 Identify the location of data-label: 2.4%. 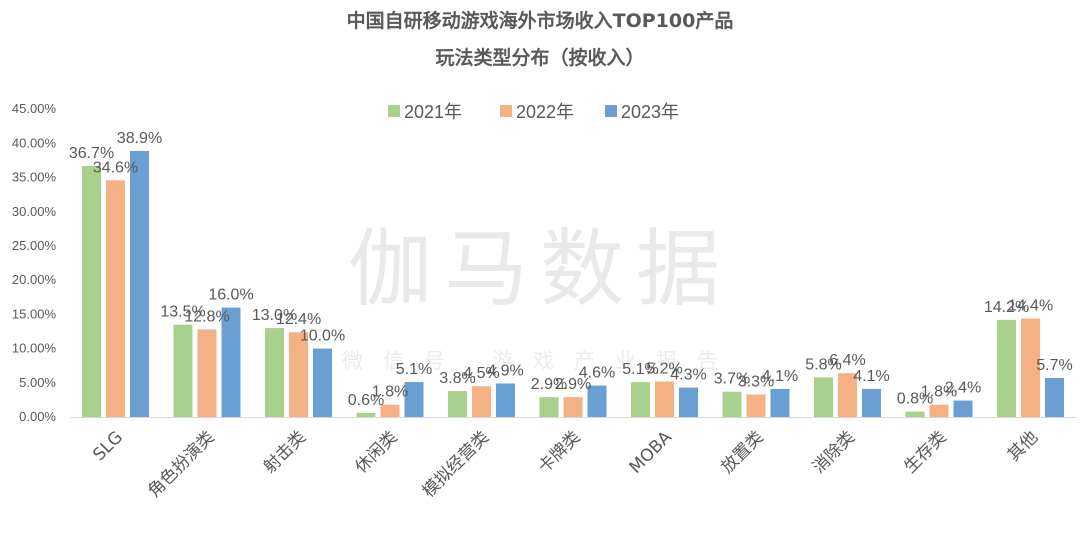
(963, 388).